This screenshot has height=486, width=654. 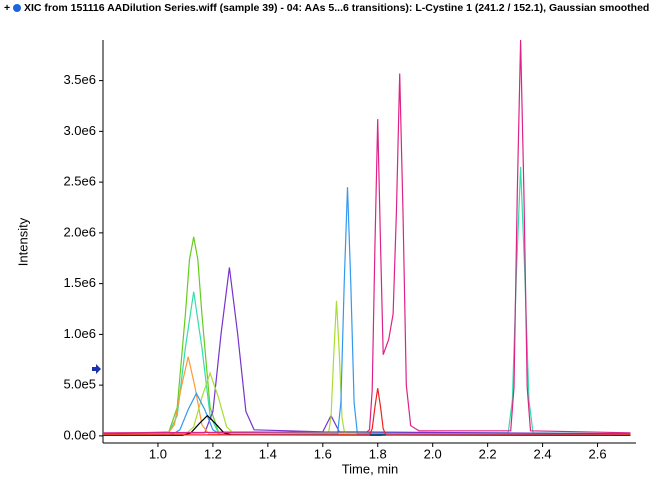 What do you see at coordinates (370, 468) in the screenshot?
I see `x-axis-label: Time, min` at bounding box center [370, 468].